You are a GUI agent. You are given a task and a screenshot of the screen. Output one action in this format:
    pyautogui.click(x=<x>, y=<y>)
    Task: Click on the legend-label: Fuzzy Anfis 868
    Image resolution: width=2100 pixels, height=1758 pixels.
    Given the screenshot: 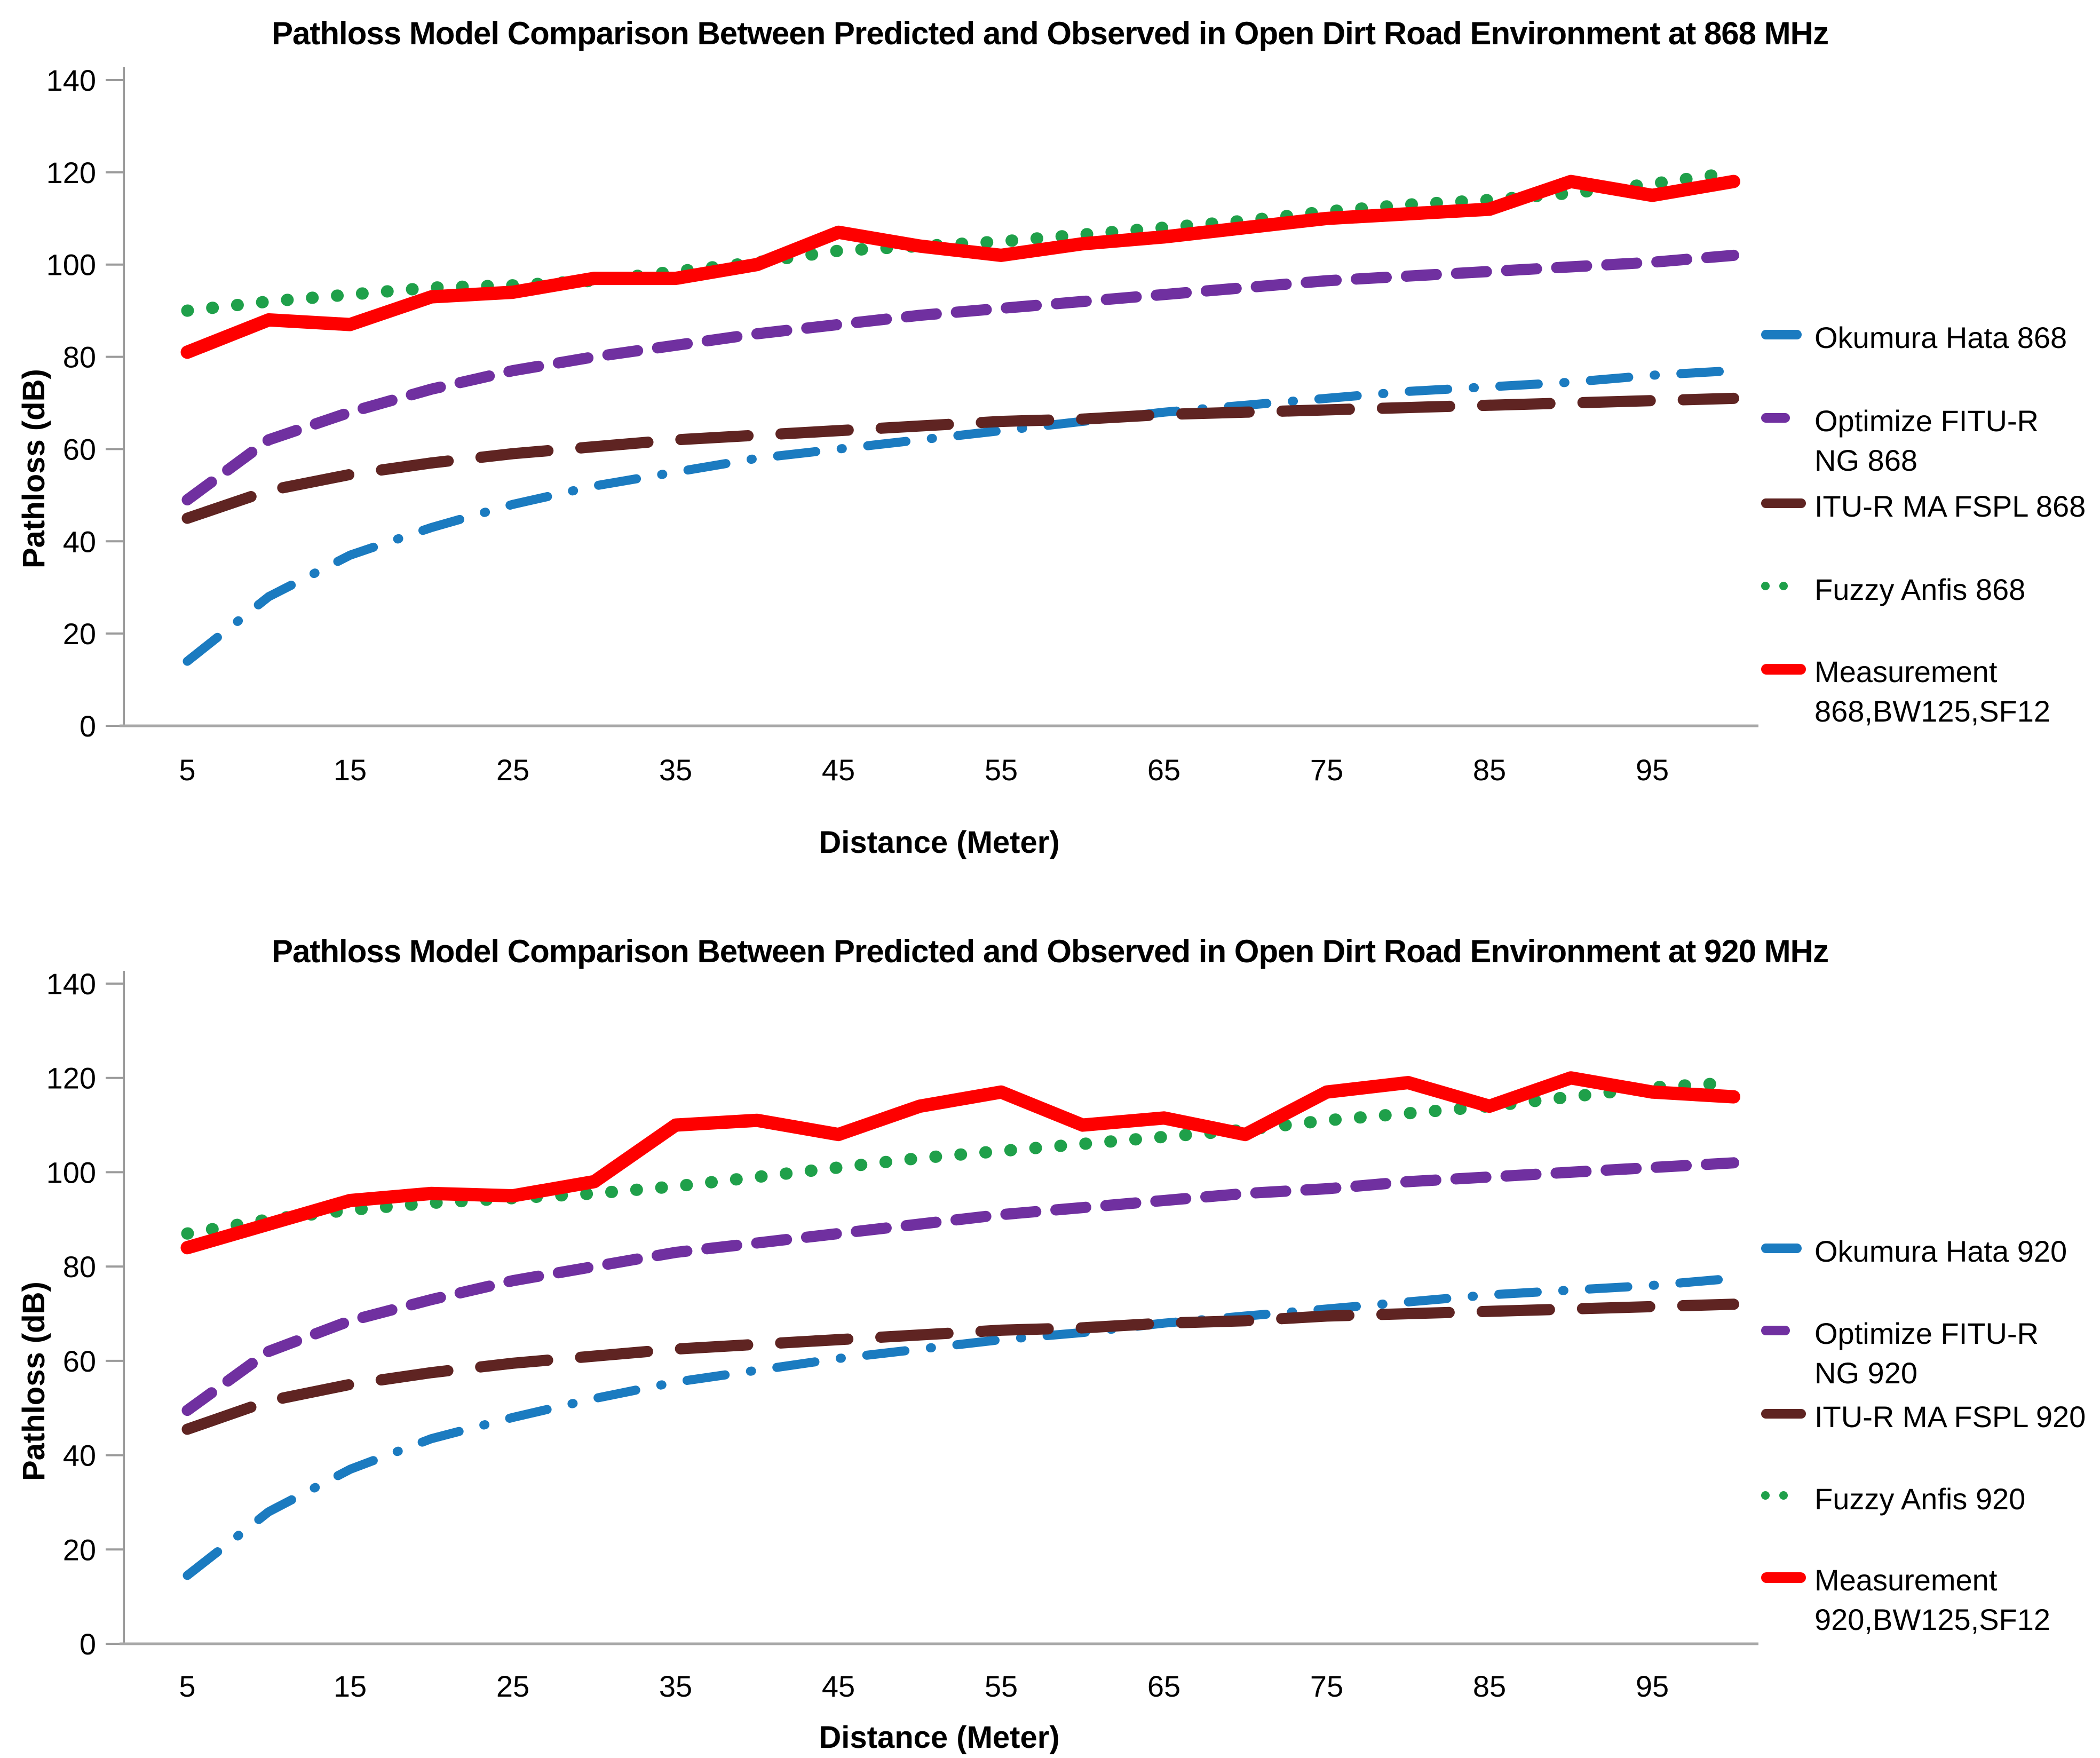 What is the action you would take?
    pyautogui.click(x=1920, y=589)
    